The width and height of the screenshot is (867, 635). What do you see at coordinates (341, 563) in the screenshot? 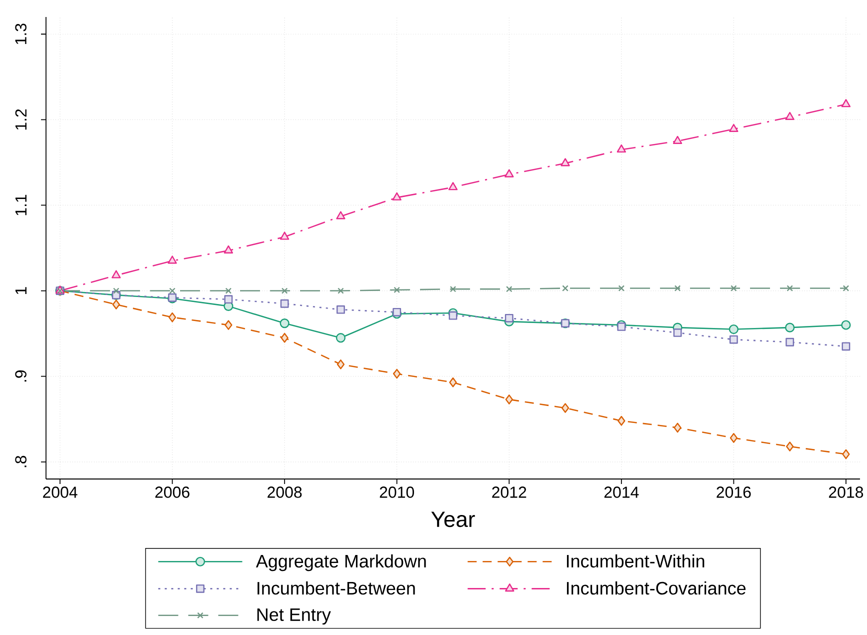
I see `legend-label: Aggregate Markdown` at bounding box center [341, 563].